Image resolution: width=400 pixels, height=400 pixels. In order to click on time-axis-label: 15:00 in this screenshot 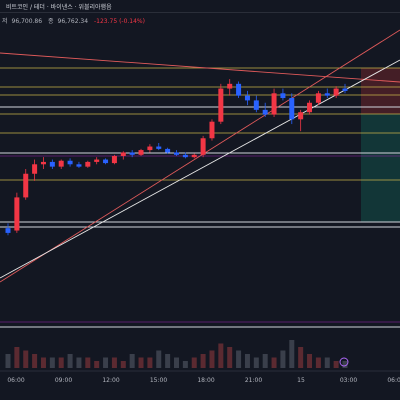, I will do `click(158, 380)`.